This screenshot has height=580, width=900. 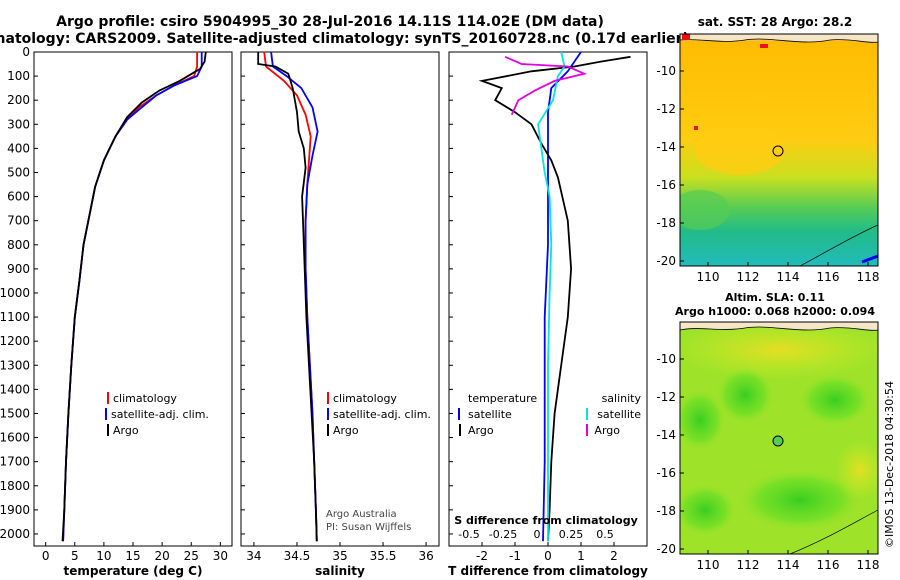 I want to click on difference-legend-temperature: temperature satellite Argo, so click(x=497, y=414).